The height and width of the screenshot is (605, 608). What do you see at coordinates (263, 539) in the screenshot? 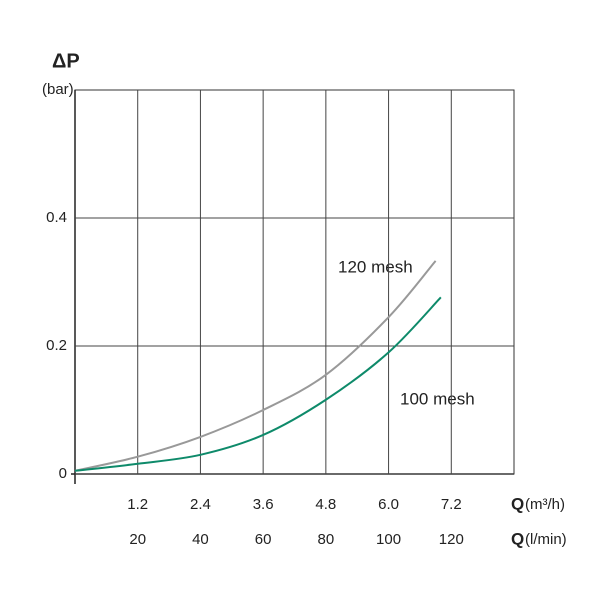
I see `x2-tick-label: 60` at bounding box center [263, 539].